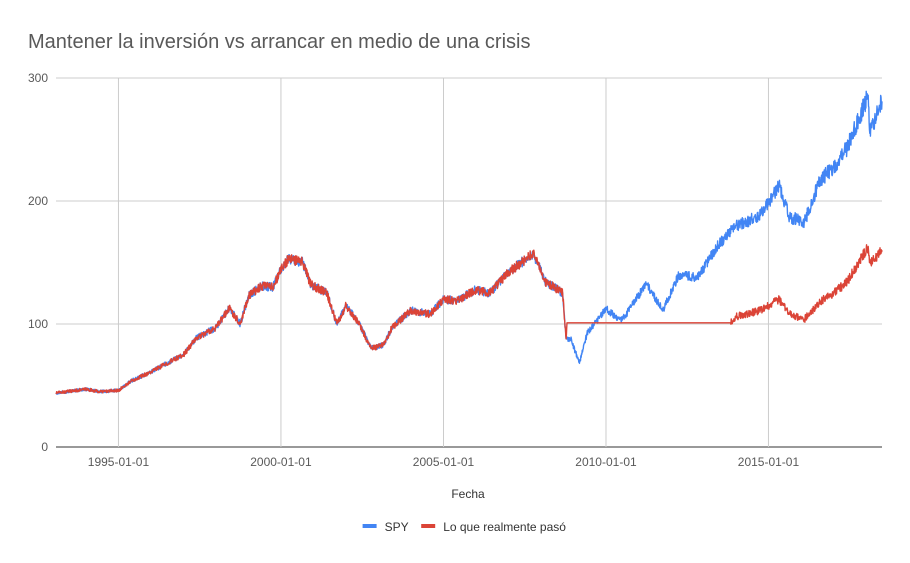 The width and height of the screenshot is (910, 563). Describe the element at coordinates (504, 527) in the screenshot. I see `legend-label: Lo que realmente pasó` at that location.